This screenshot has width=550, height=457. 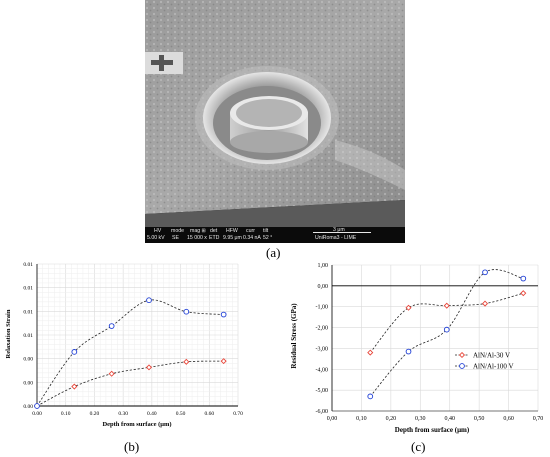 What do you see at coordinates (66, 414) in the screenshot?
I see `x-tick-label: 0.10` at bounding box center [66, 414].